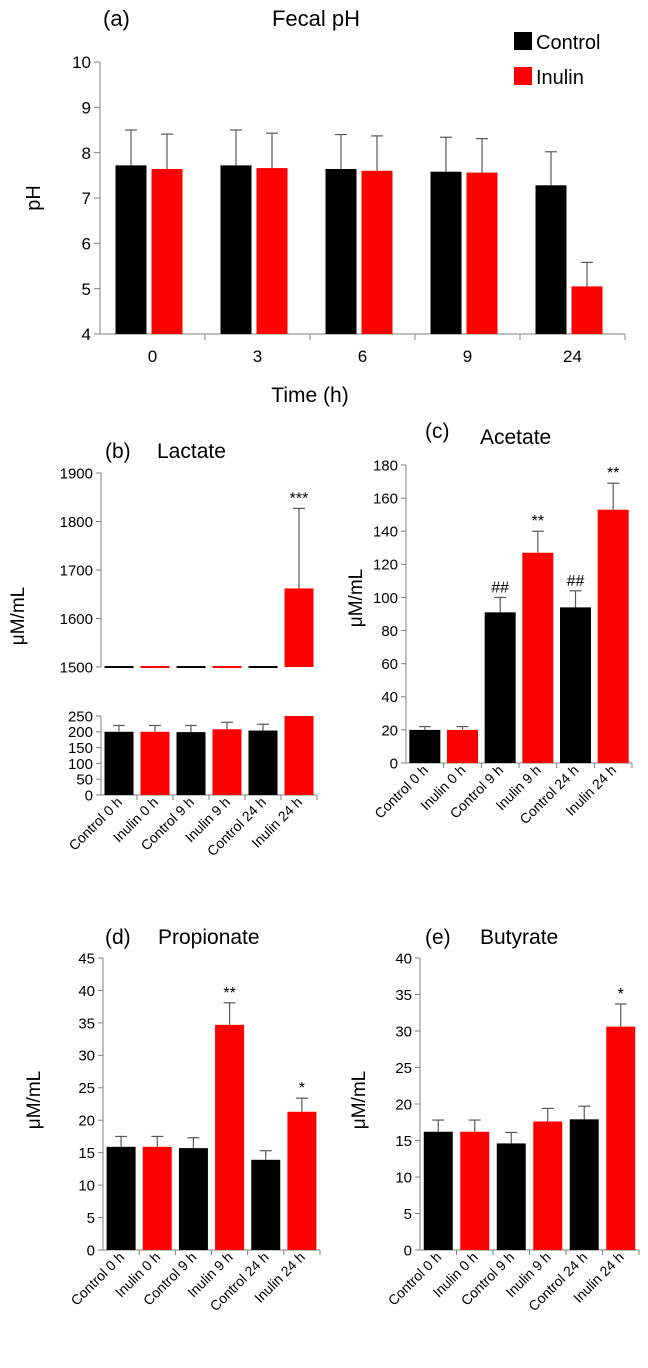  Describe the element at coordinates (97, 1279) in the screenshot. I see `panel-d-xtick-label: Control 0 h` at that location.